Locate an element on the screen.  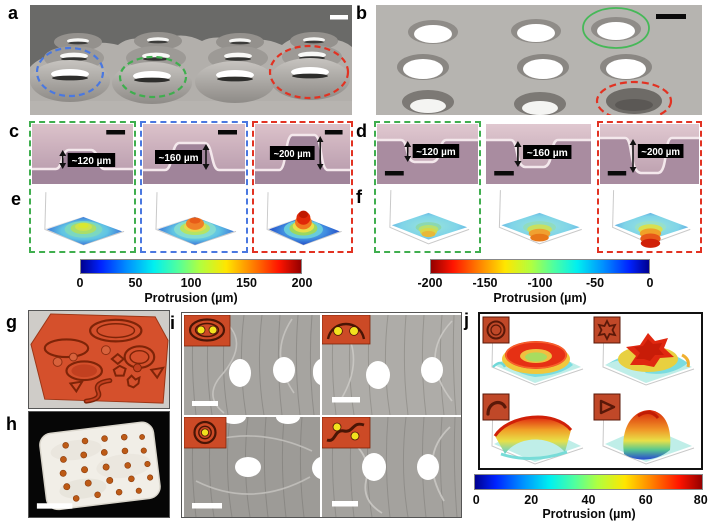
cad-shapes is located at coordinates (99, 350).